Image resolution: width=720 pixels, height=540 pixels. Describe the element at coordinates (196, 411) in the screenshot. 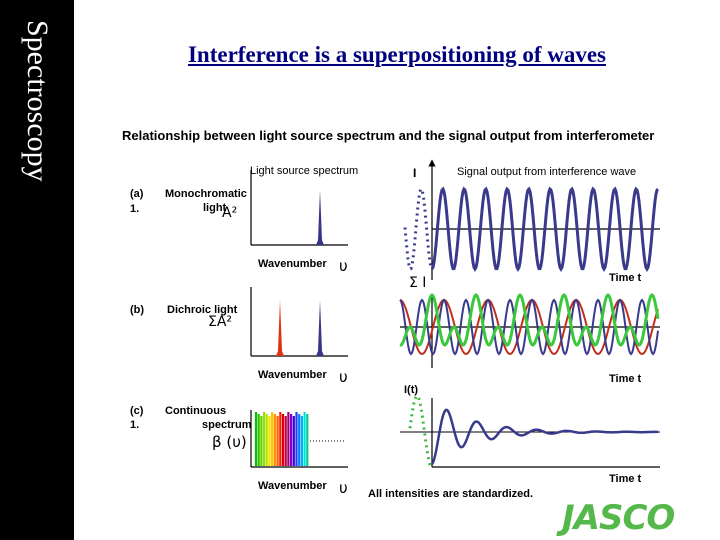

I see `row-c-label-1: Continuous` at that location.